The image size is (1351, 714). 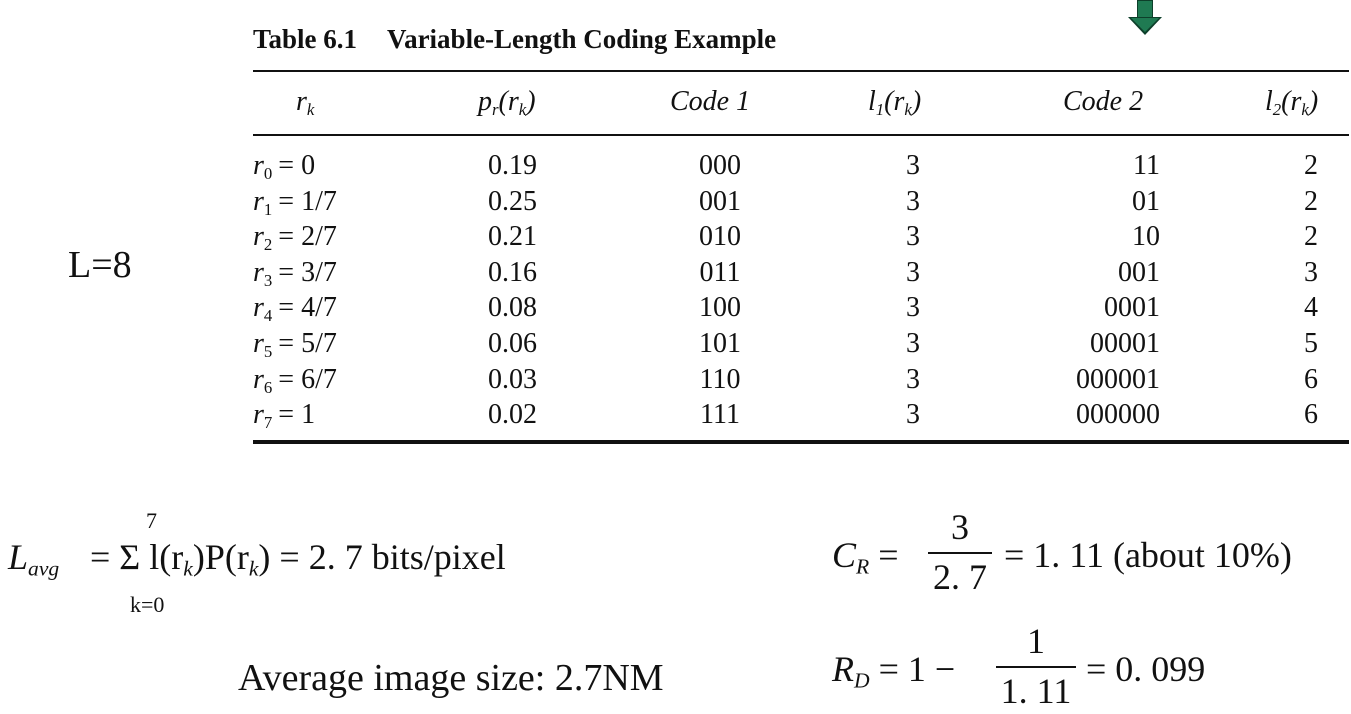 I want to click on row-0-rk: r0 = 0, so click(x=284, y=167).